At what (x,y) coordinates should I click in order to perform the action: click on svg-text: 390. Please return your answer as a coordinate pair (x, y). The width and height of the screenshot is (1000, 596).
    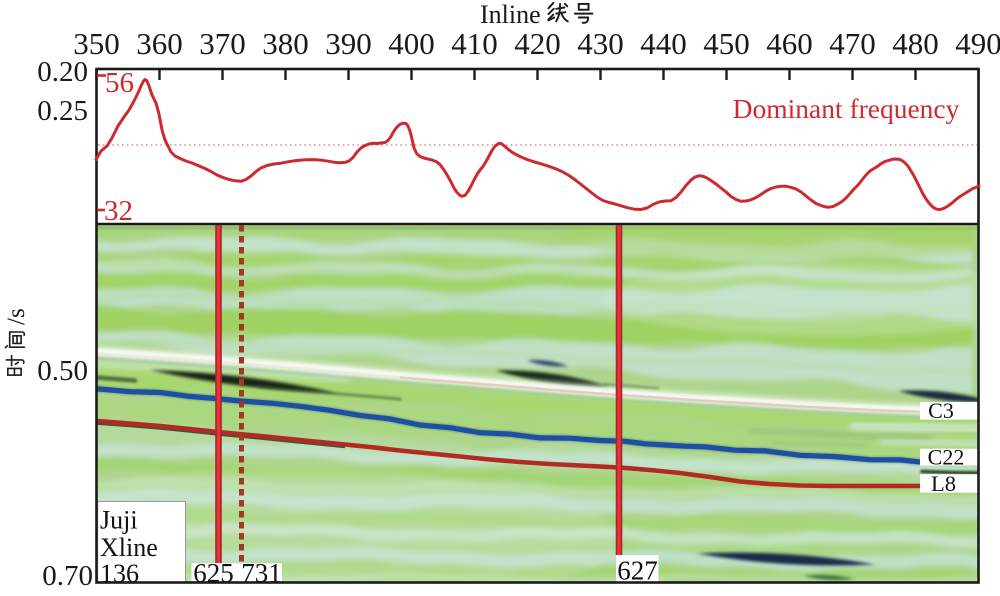
    Looking at the image, I should click on (348, 43).